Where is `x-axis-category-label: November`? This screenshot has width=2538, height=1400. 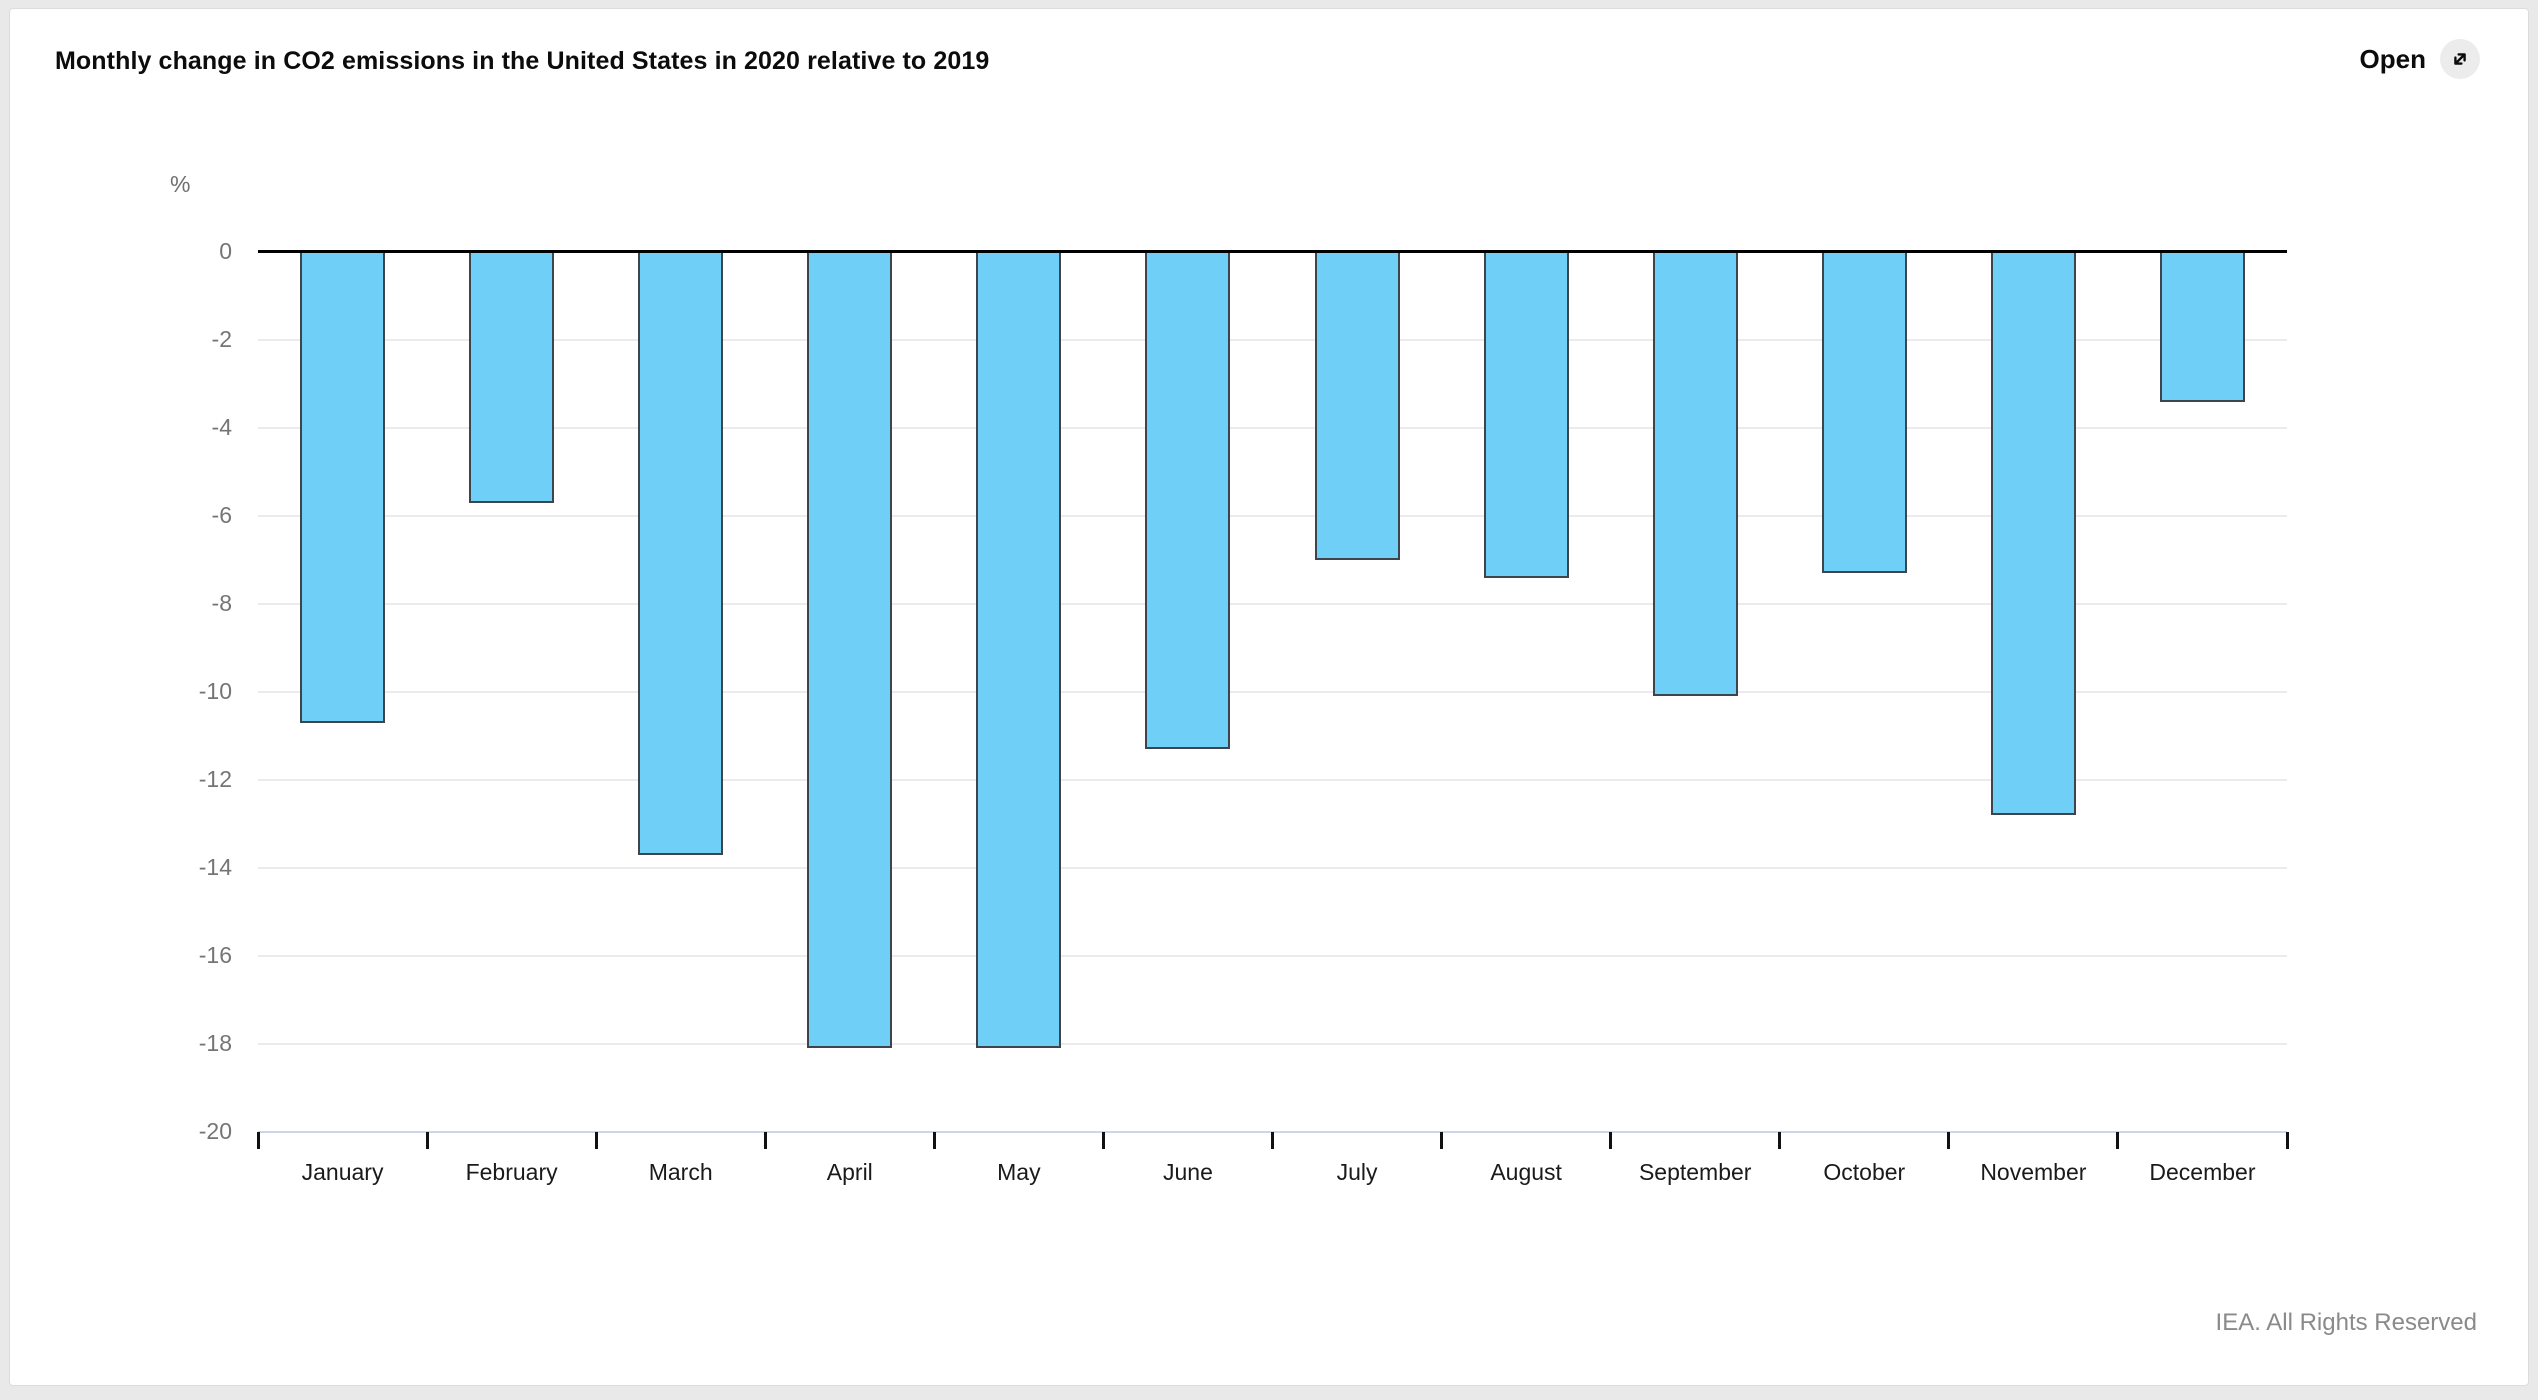 x-axis-category-label: November is located at coordinates (2033, 1172).